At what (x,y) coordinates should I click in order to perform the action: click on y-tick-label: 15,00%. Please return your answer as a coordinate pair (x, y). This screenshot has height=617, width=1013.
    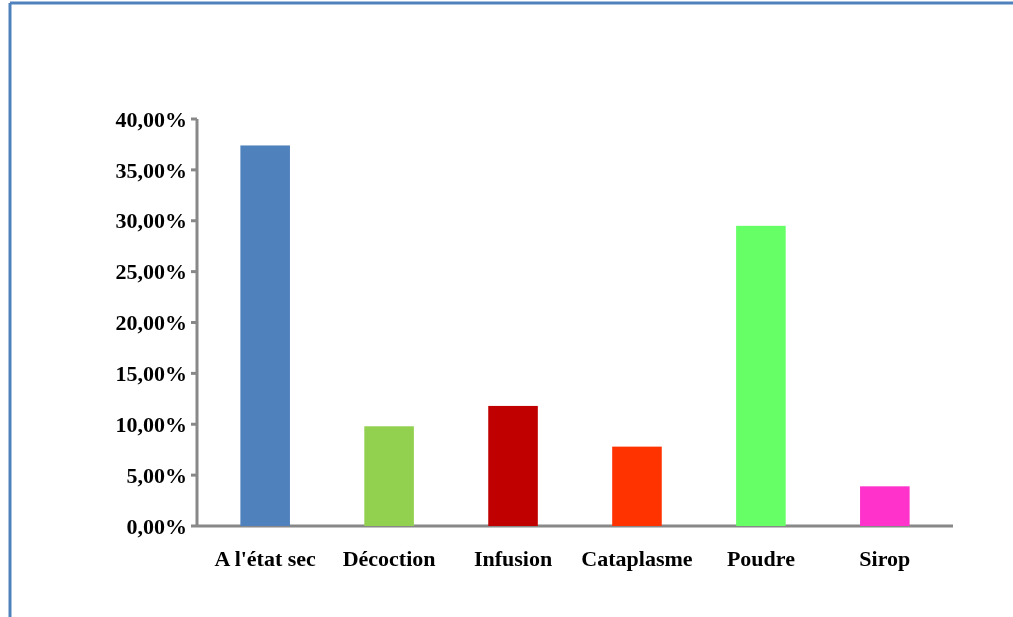
    Looking at the image, I should click on (151, 374).